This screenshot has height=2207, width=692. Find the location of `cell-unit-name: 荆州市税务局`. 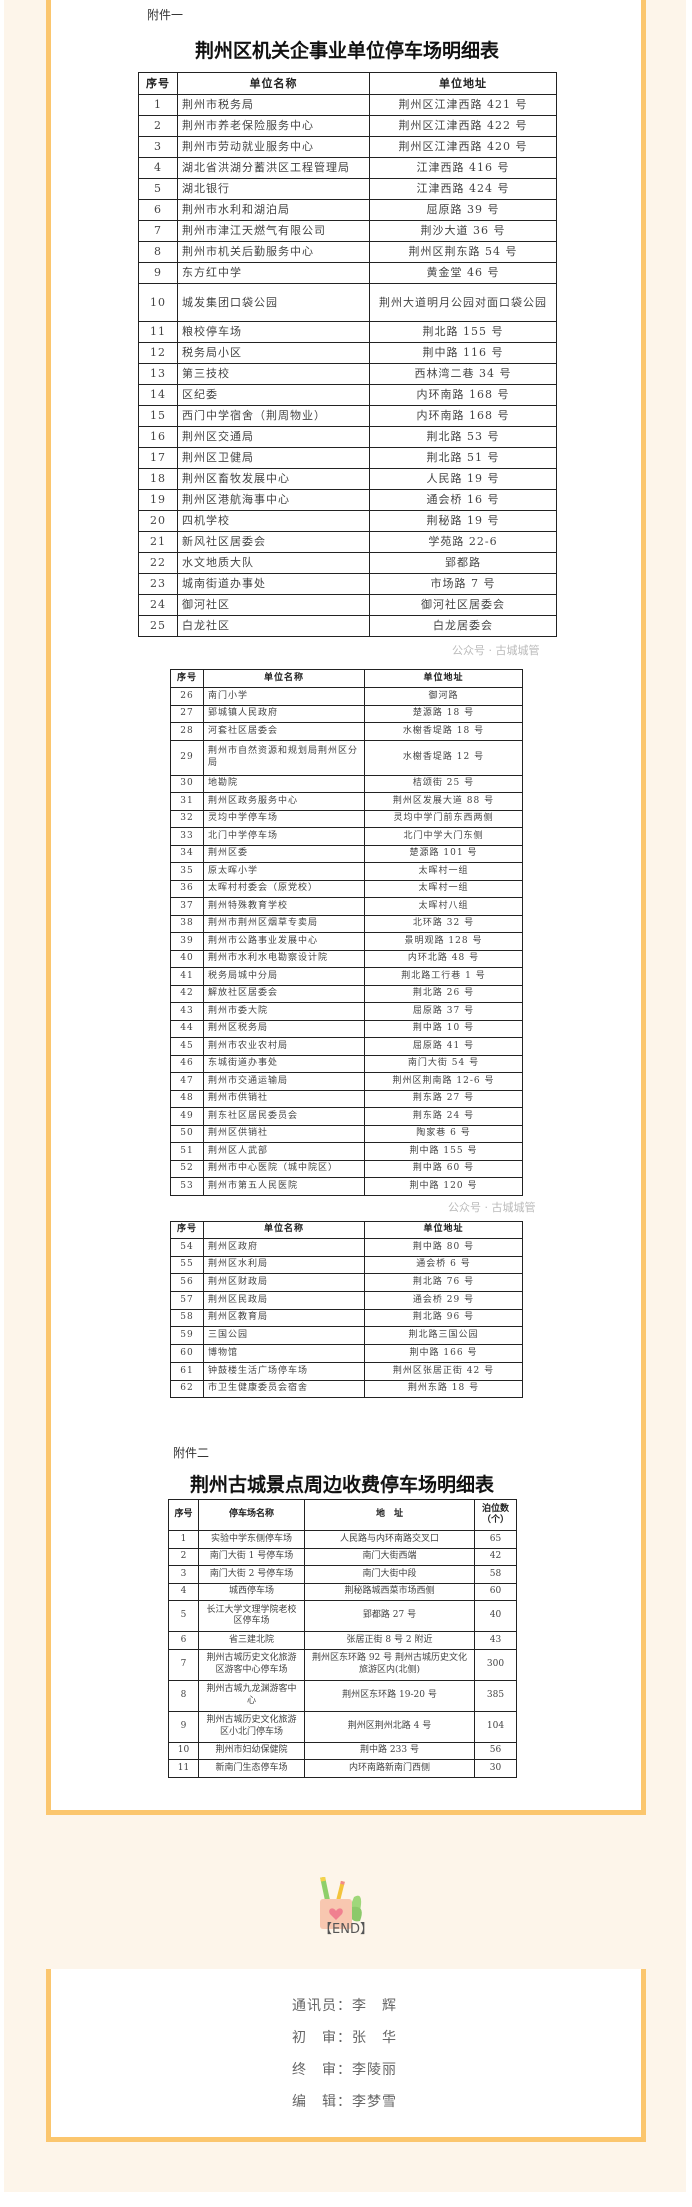

cell-unit-name: 荆州市税务局 is located at coordinates (273, 105).